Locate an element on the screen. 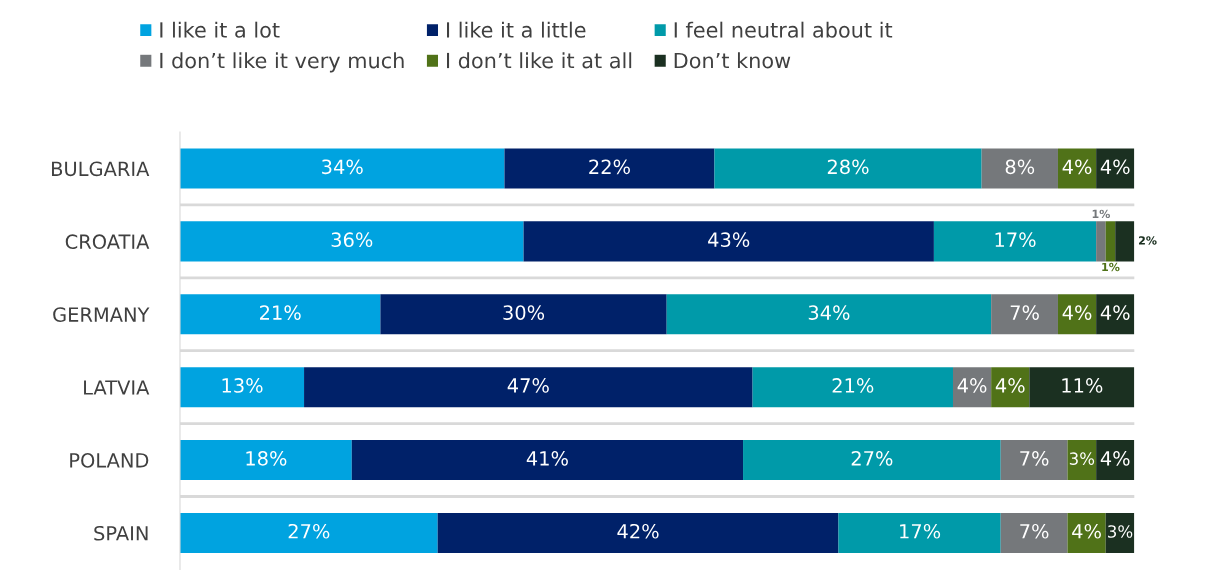 The width and height of the screenshot is (1208, 587). data-label: 42% is located at coordinates (638, 531).